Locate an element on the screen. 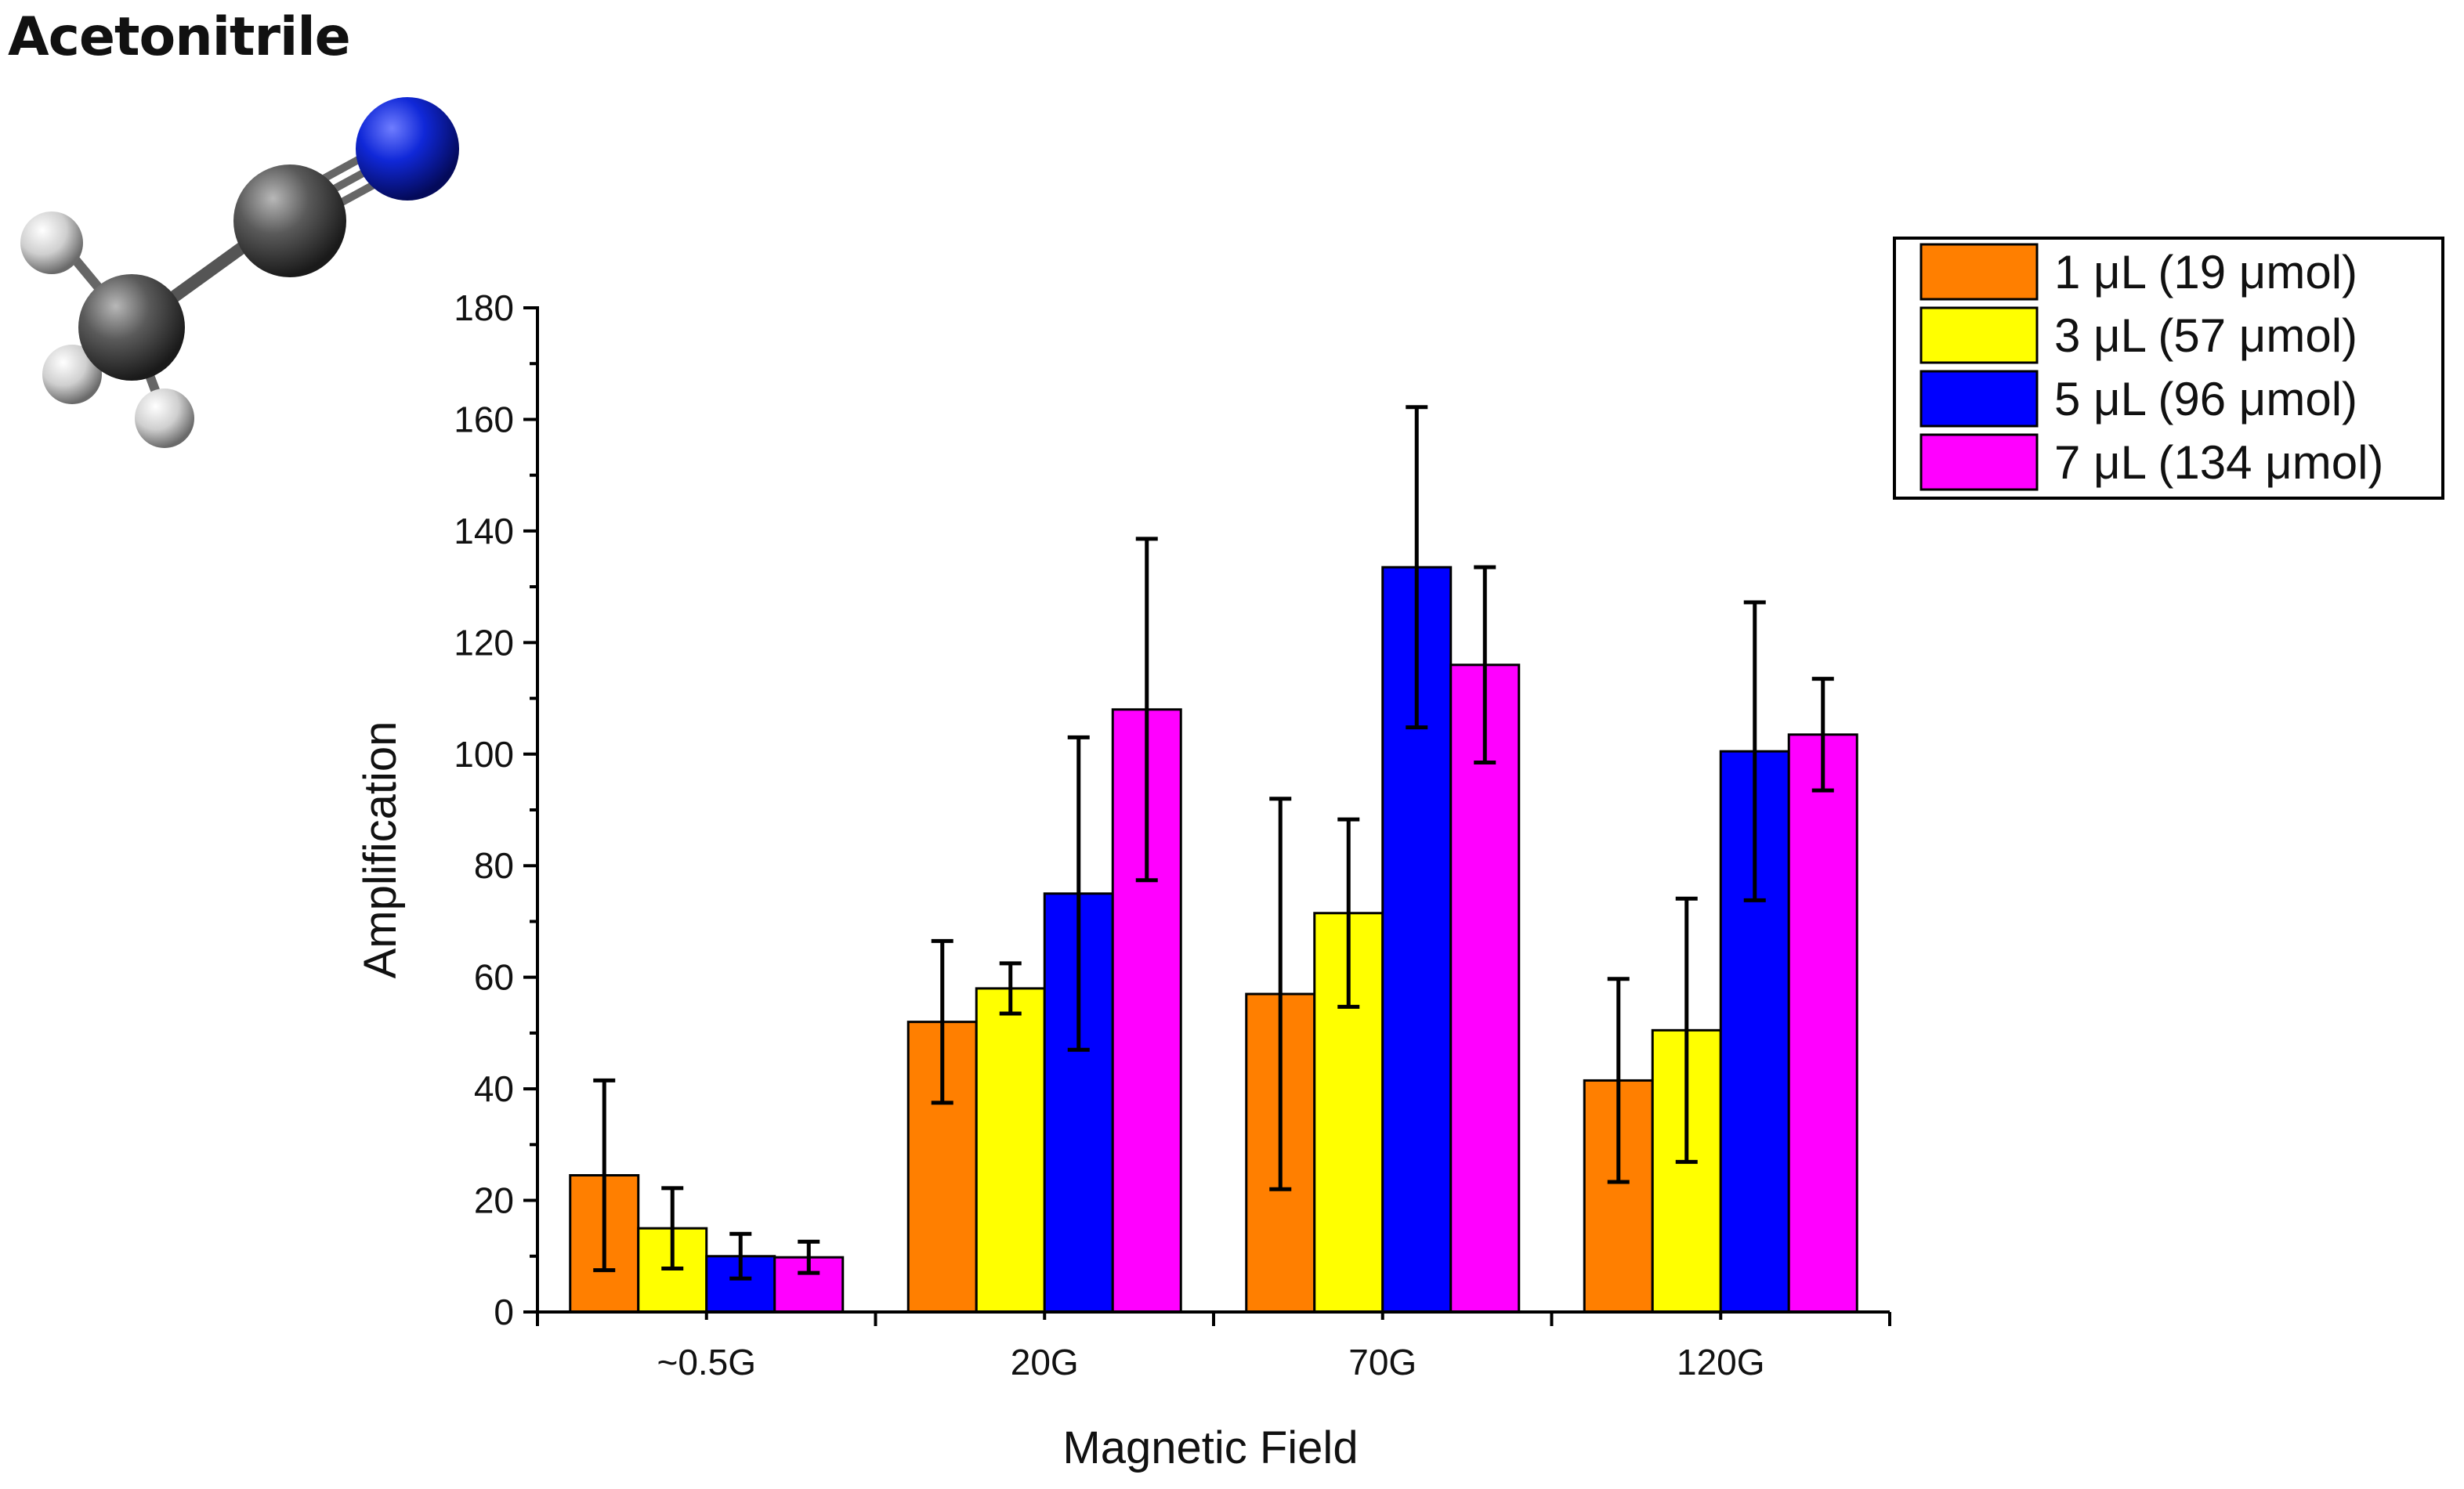 The image size is (2464, 1489). legend-label: 5 μL (96 μmol) is located at coordinates (2205, 399).